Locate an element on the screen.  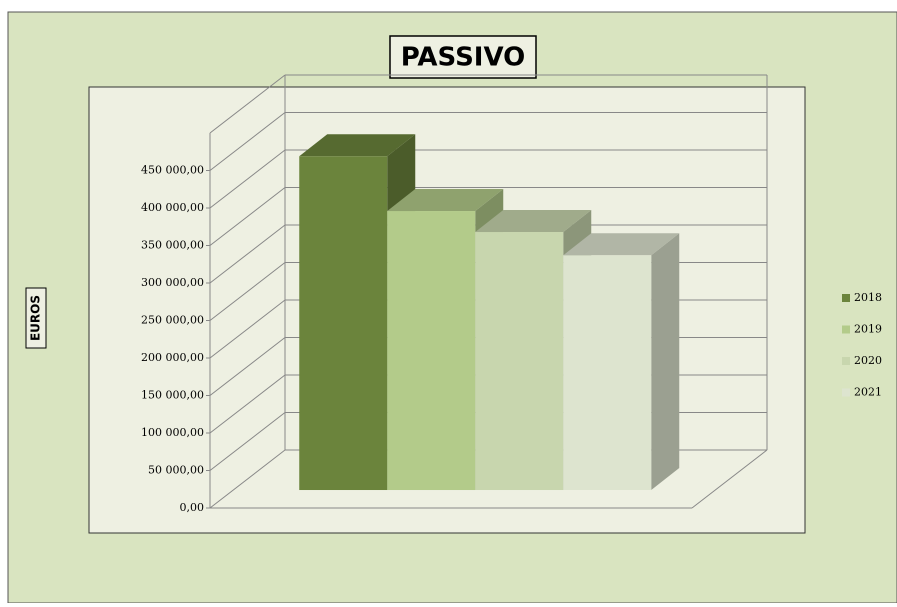
y-axis-label: EUROS is located at coordinates (36, 318).